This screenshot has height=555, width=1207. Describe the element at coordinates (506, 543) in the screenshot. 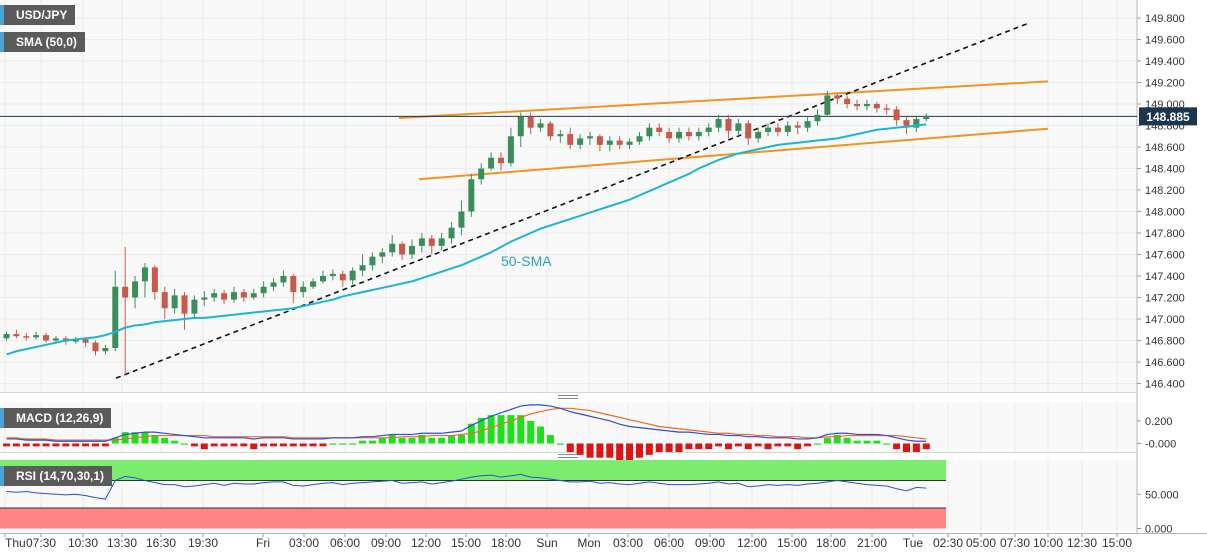

I see `x-tick-label: 18:00` at that location.